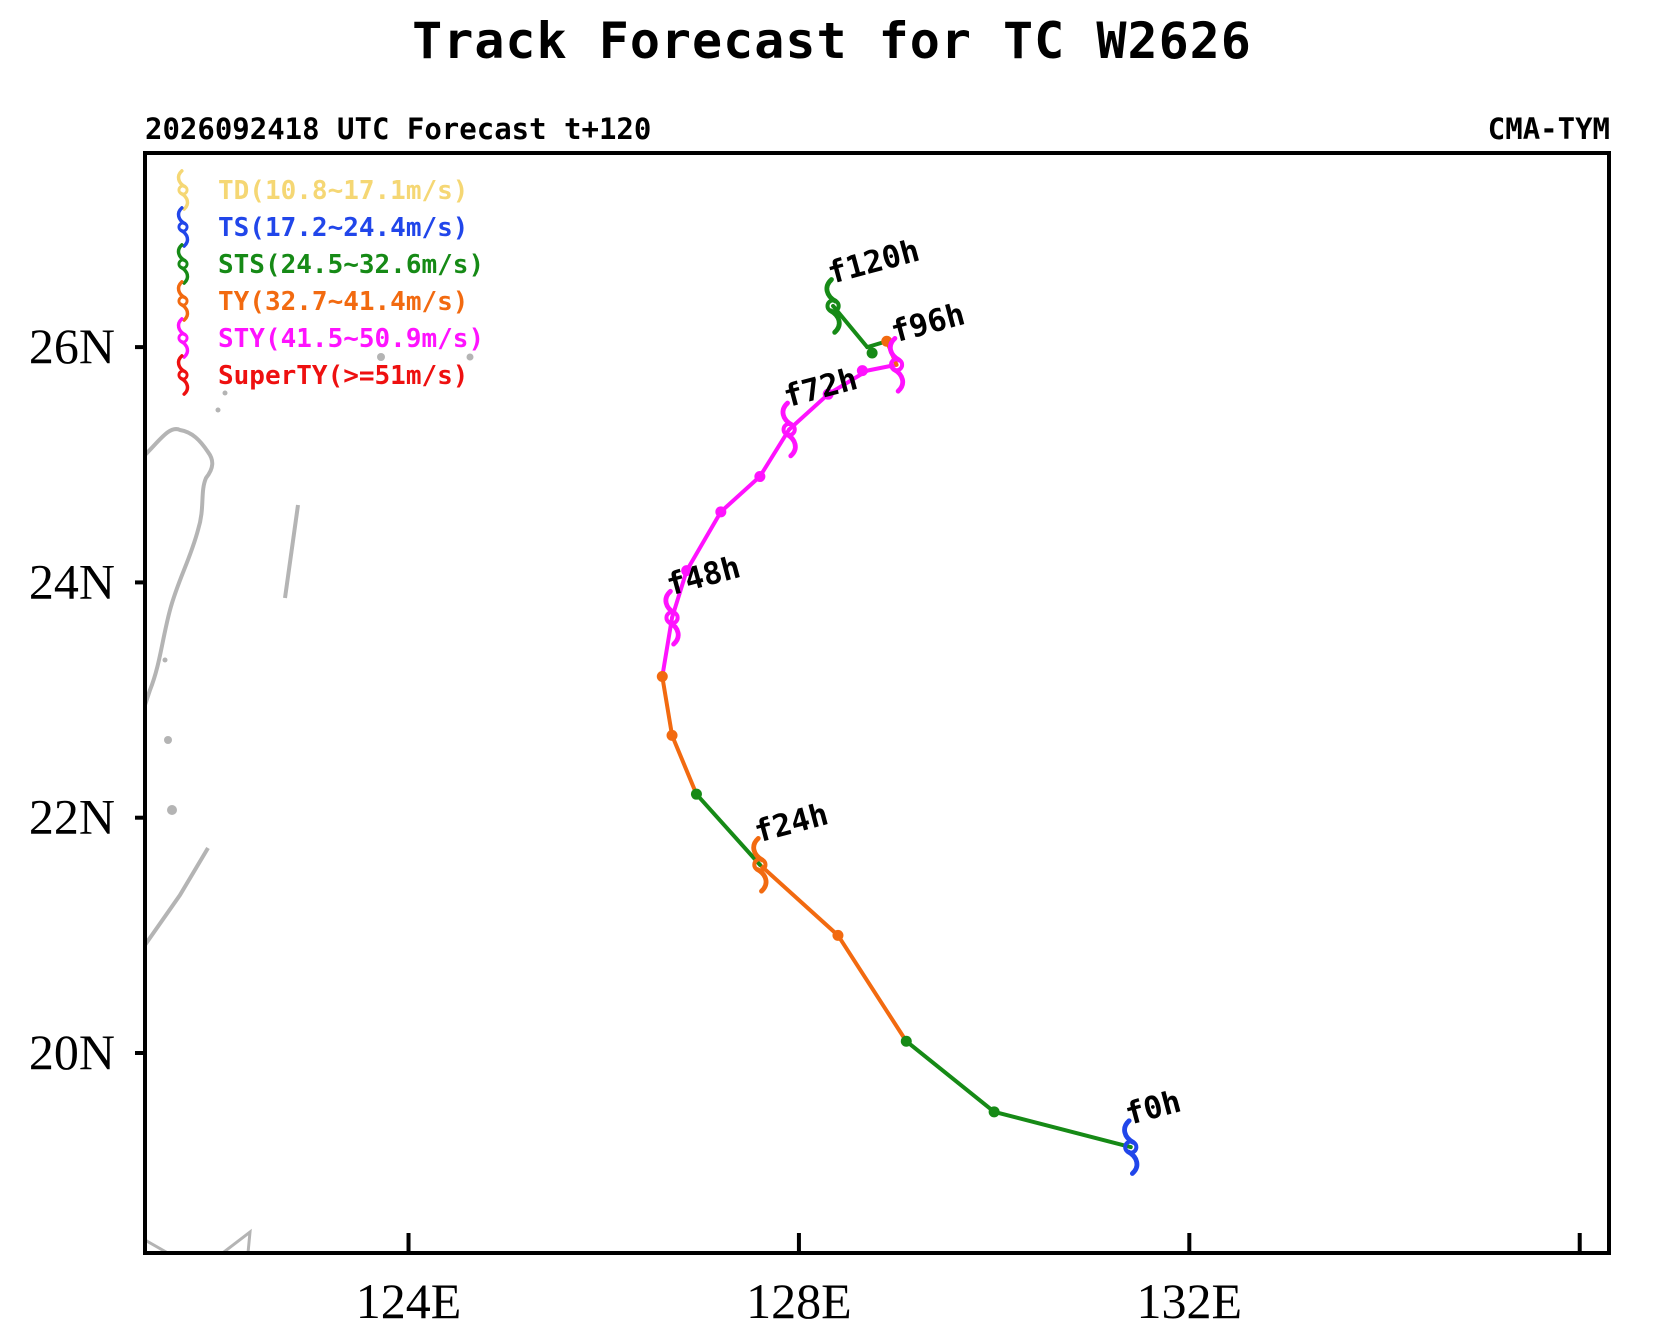  What do you see at coordinates (180, 566) in the screenshot?
I see `taiwan-coastline` at bounding box center [180, 566].